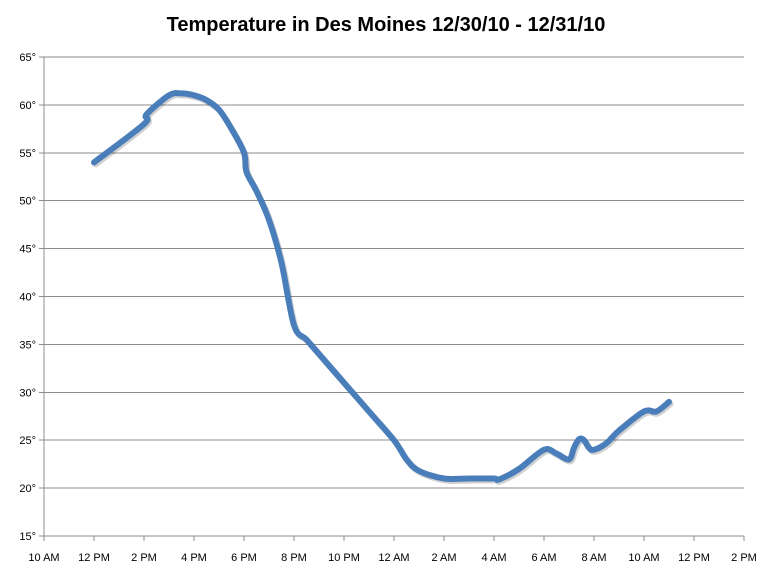 The image size is (772, 584). I want to click on y-tick-label: 60°, so click(27, 106).